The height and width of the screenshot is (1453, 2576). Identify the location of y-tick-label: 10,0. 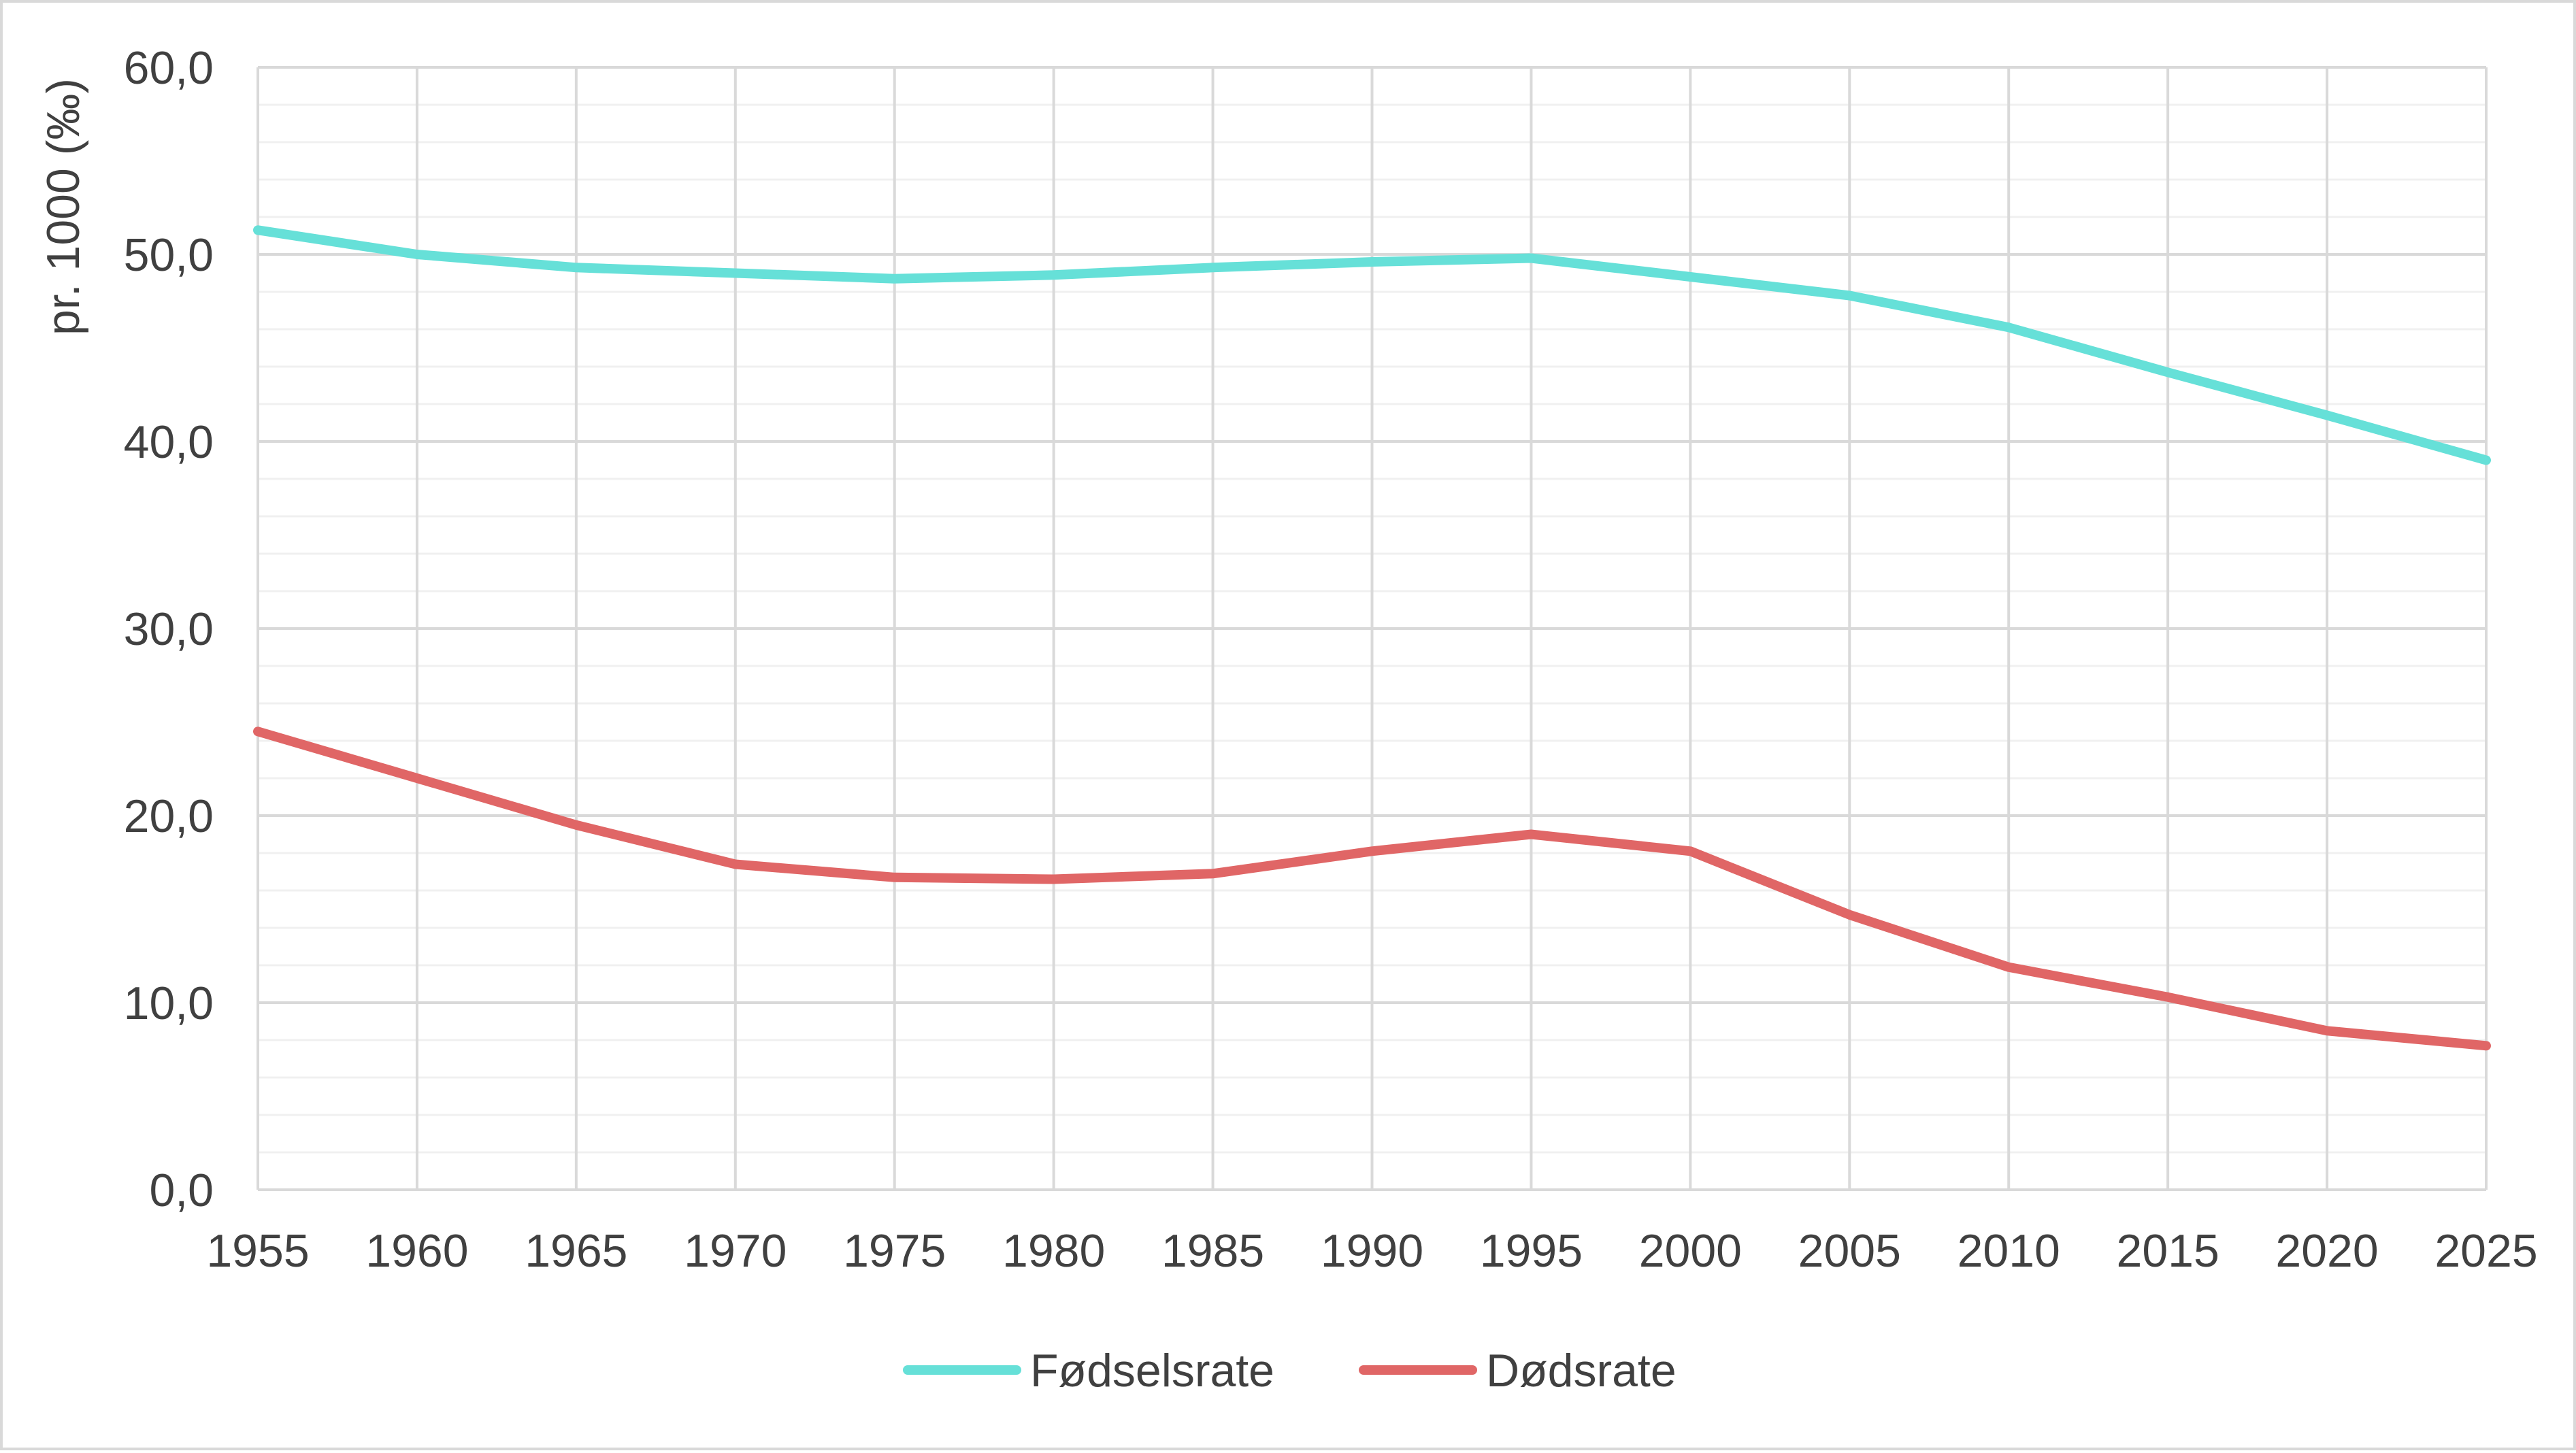
(169, 1003).